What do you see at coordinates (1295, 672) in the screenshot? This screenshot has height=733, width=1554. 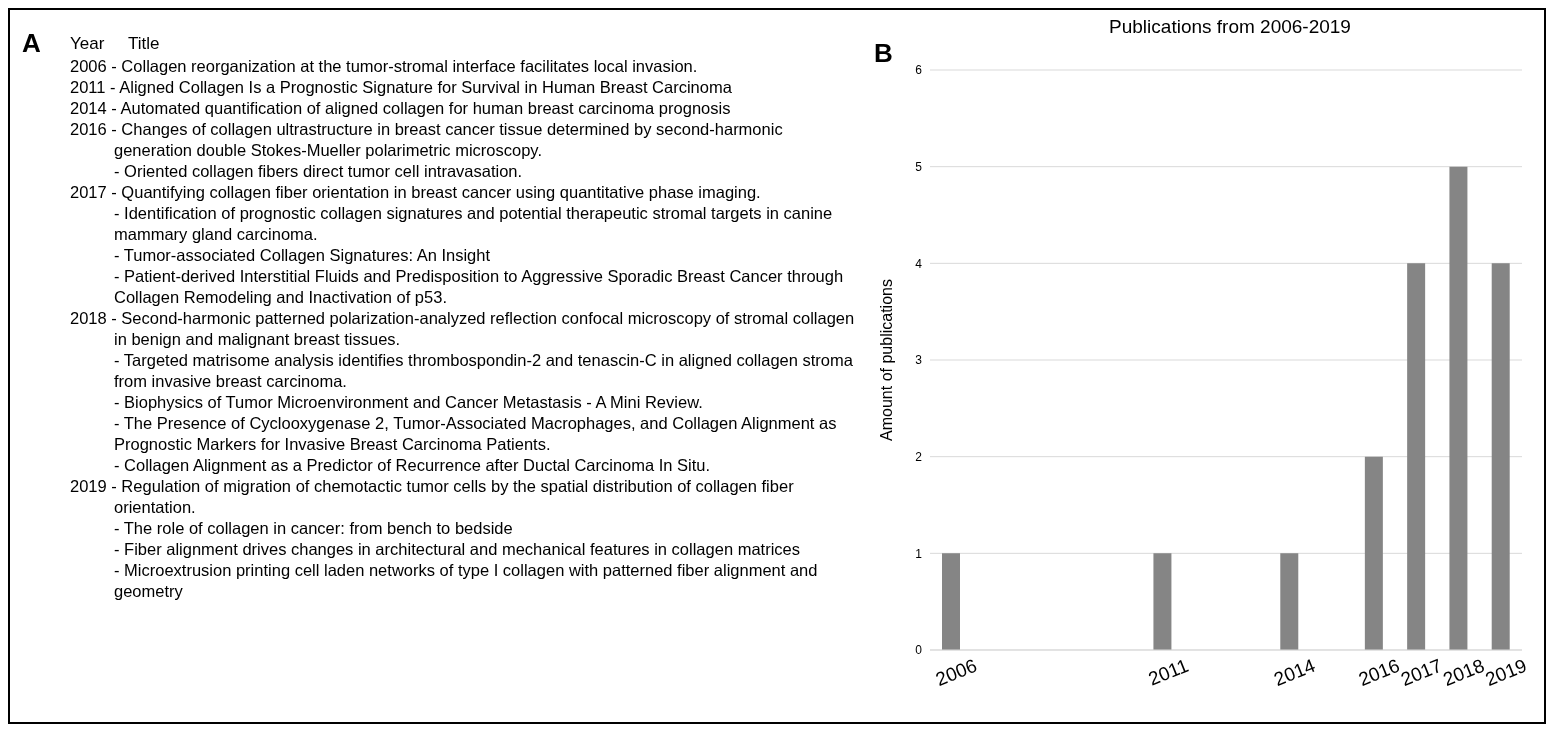 I see `x-tick-label: 2014` at bounding box center [1295, 672].